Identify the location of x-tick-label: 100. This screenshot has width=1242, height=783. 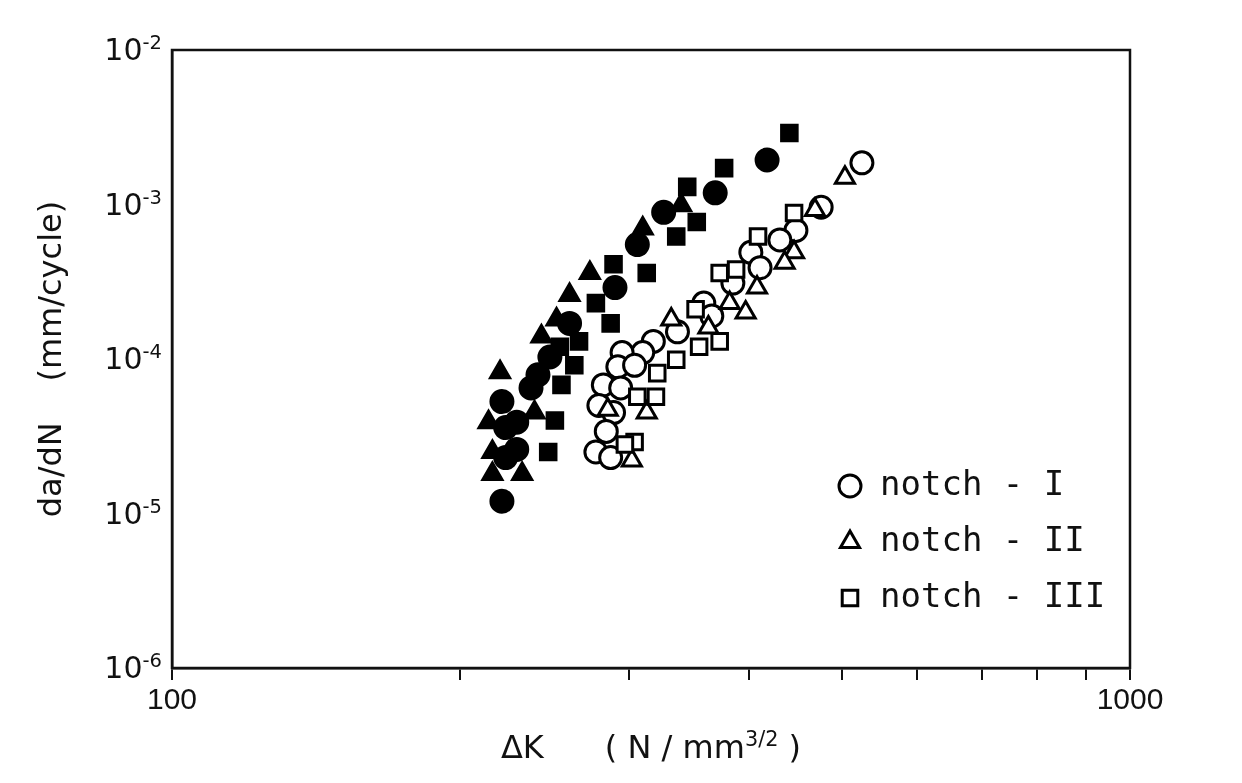
(172, 699).